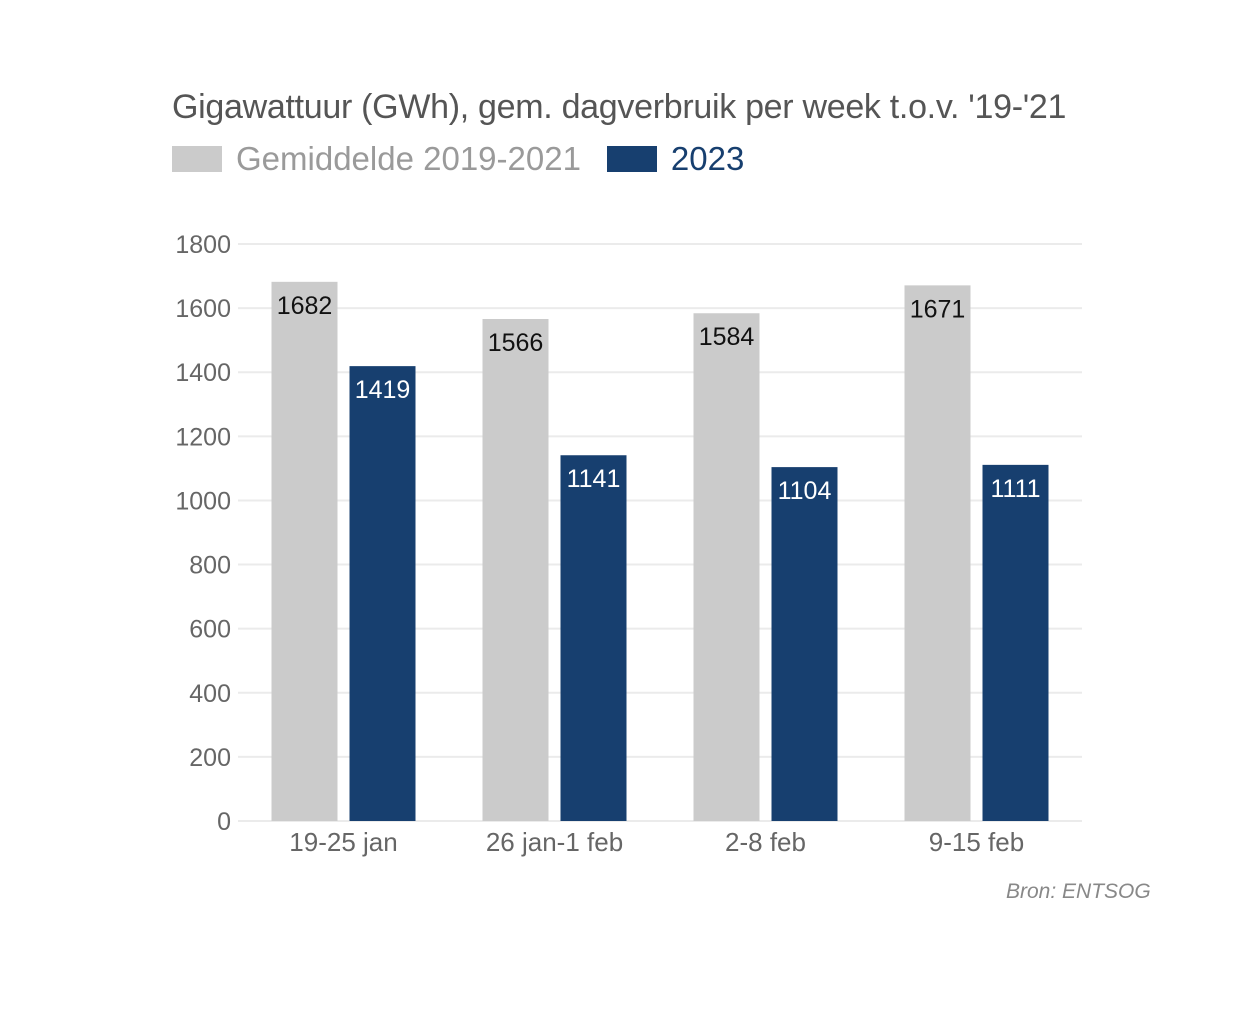  What do you see at coordinates (631, 159) in the screenshot?
I see `legend-swatch-2023` at bounding box center [631, 159].